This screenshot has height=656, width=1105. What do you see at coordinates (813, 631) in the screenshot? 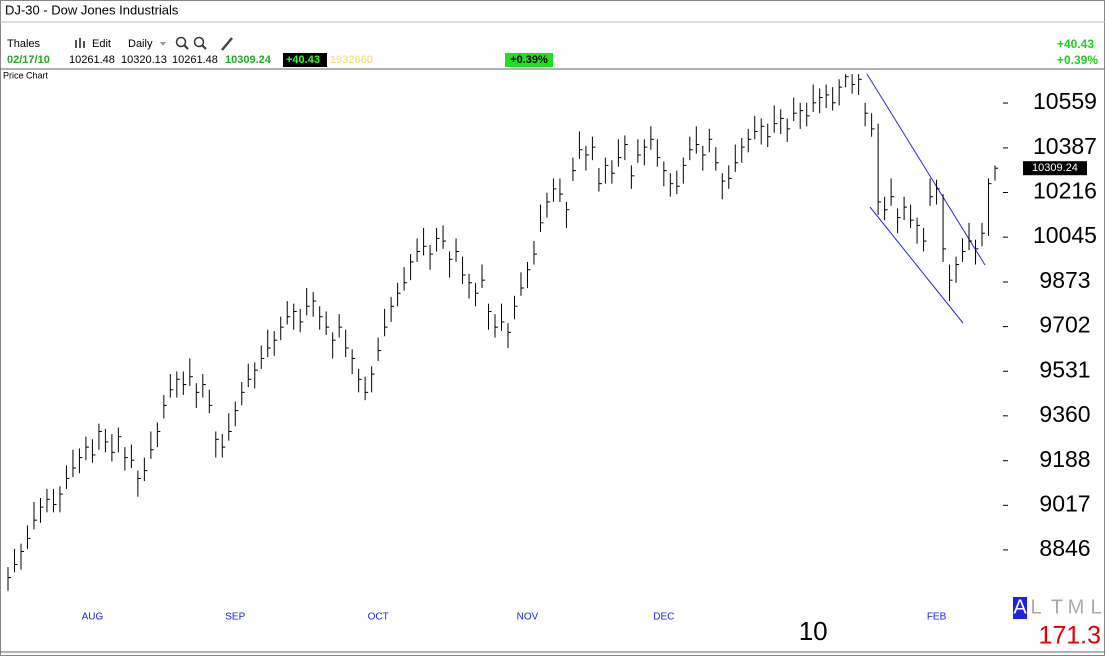
I see `year-label: 10` at bounding box center [813, 631].